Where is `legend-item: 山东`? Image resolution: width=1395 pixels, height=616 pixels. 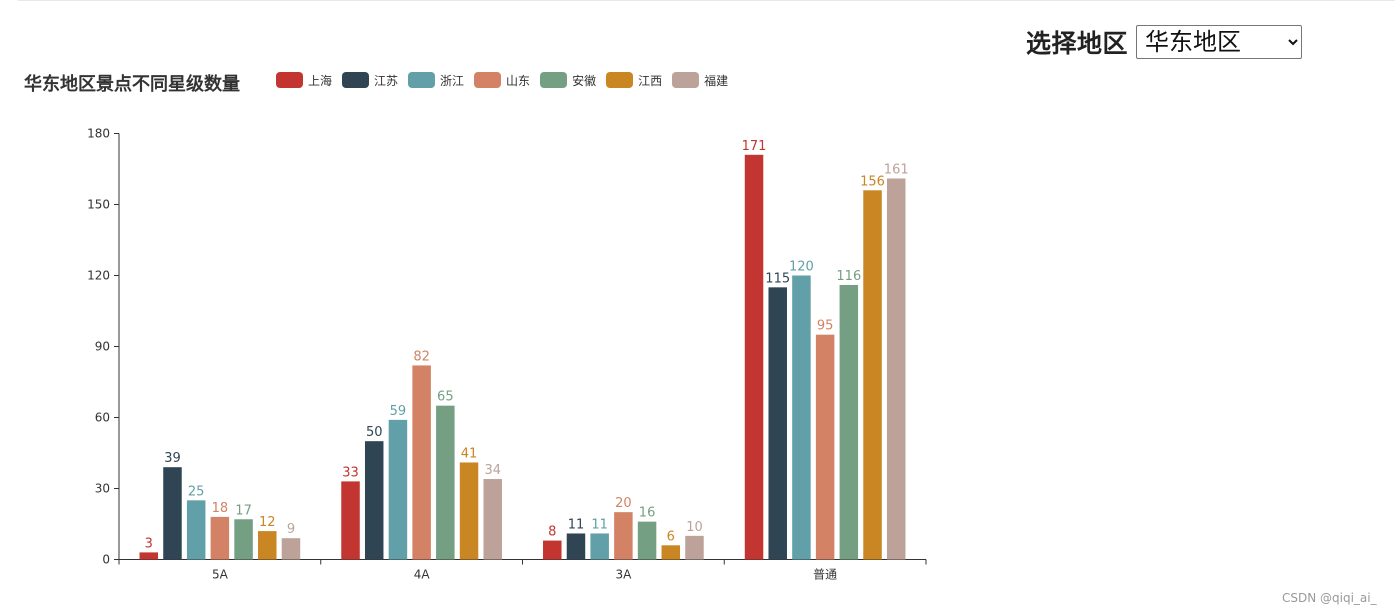 legend-item: 山东 is located at coordinates (502, 80).